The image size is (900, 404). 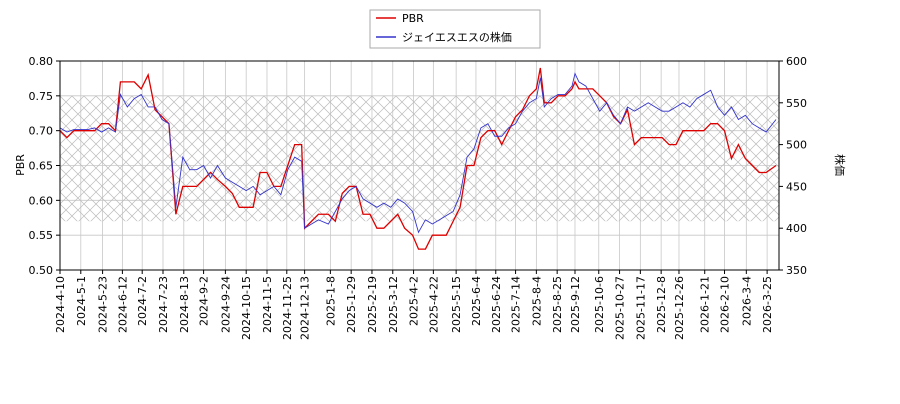 I want to click on x-tick-label: 2025-11-17, so click(x=640, y=308).